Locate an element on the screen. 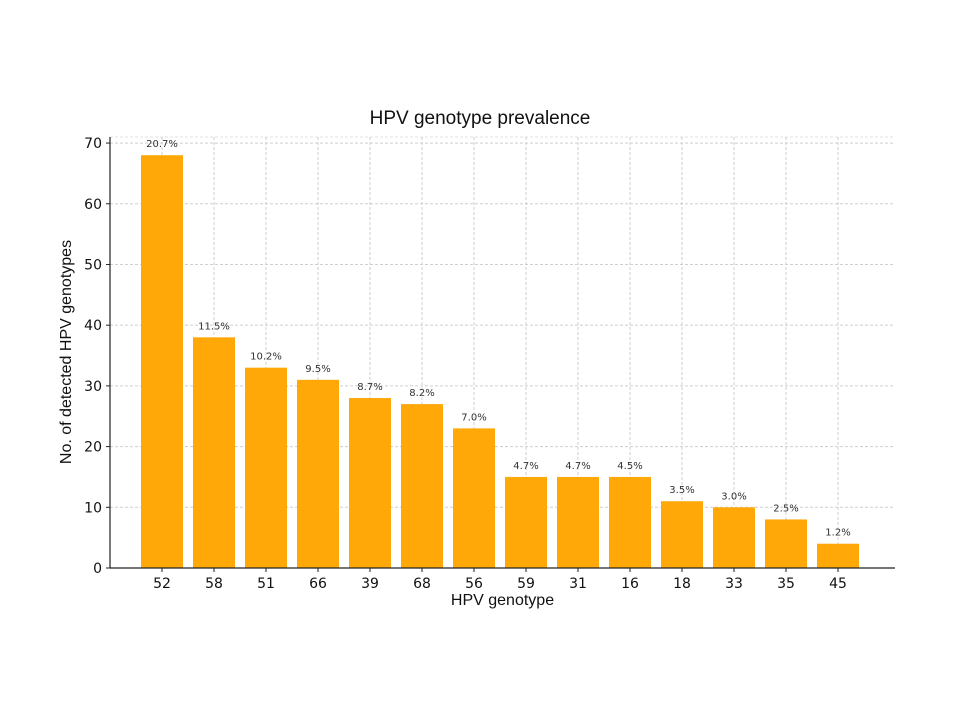  x-tick-label: 52 is located at coordinates (162, 584).